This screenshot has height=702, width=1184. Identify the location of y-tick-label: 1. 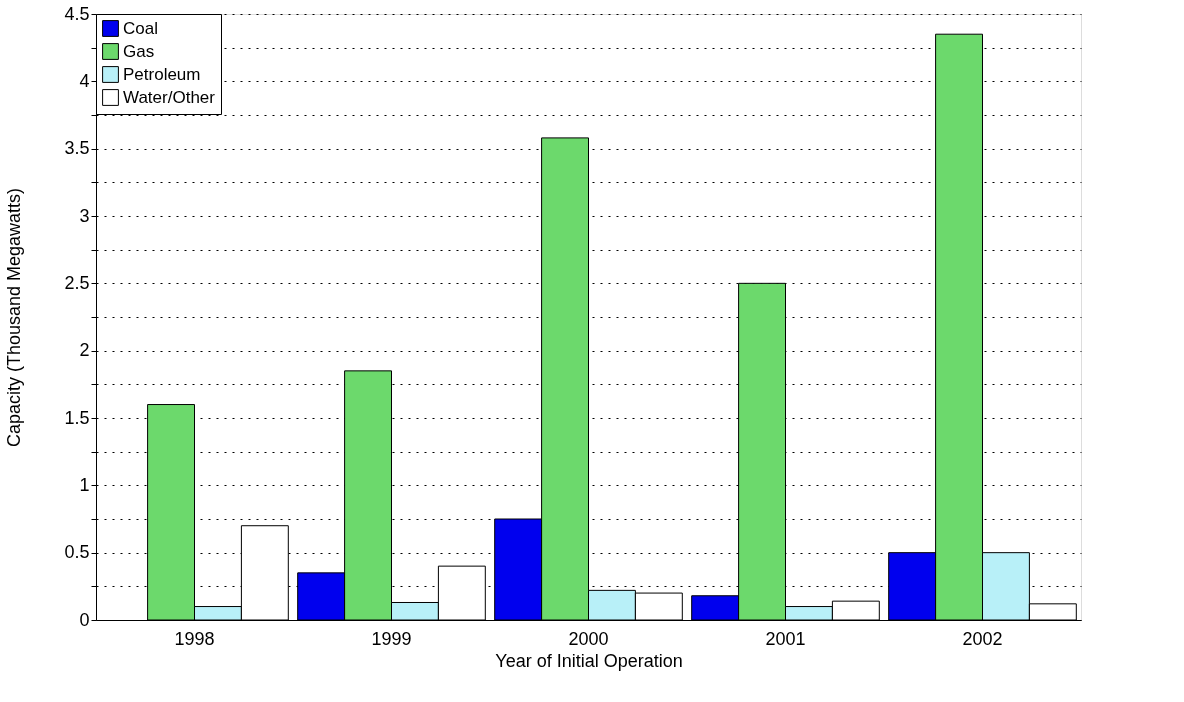
(84, 484).